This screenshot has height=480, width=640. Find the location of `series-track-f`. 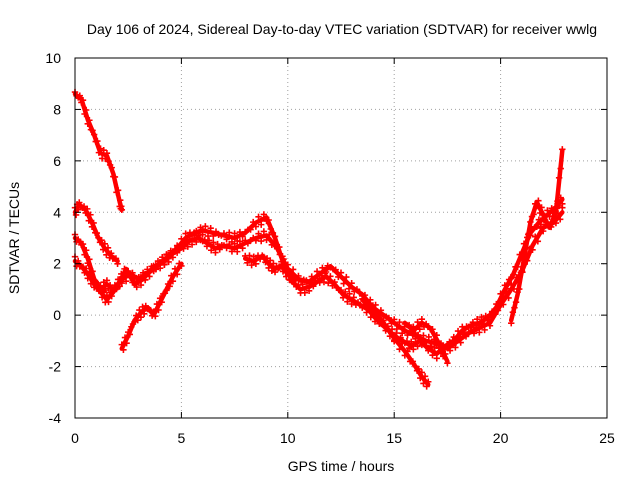

series-track-f is located at coordinates (270, 268).